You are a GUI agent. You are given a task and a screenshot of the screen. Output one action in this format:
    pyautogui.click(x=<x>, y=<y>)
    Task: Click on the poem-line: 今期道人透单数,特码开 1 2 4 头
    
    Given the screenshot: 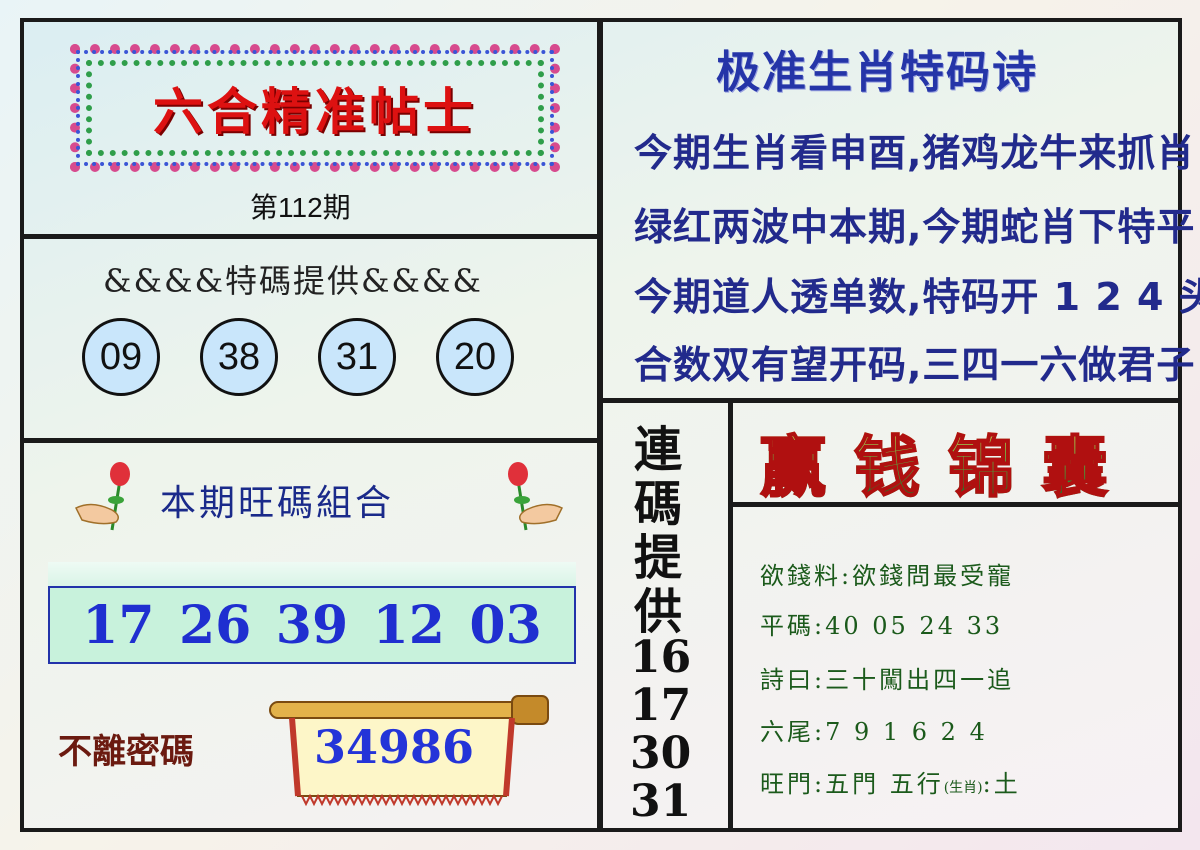 What is the action you would take?
    pyautogui.click(x=917, y=297)
    